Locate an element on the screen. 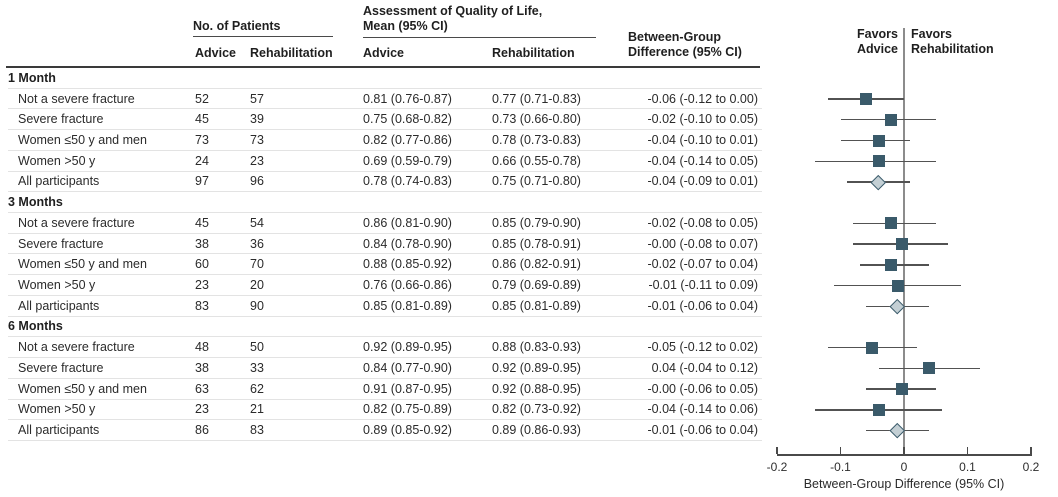 The width and height of the screenshot is (1058, 497). row-label: Not a severe fracture is located at coordinates (76, 347).